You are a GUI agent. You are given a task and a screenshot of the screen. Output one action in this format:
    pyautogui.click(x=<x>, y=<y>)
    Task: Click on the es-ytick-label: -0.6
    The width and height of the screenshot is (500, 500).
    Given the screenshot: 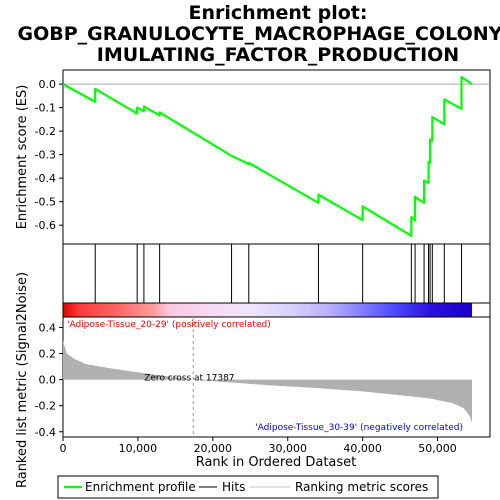 What is the action you would take?
    pyautogui.click(x=45, y=225)
    